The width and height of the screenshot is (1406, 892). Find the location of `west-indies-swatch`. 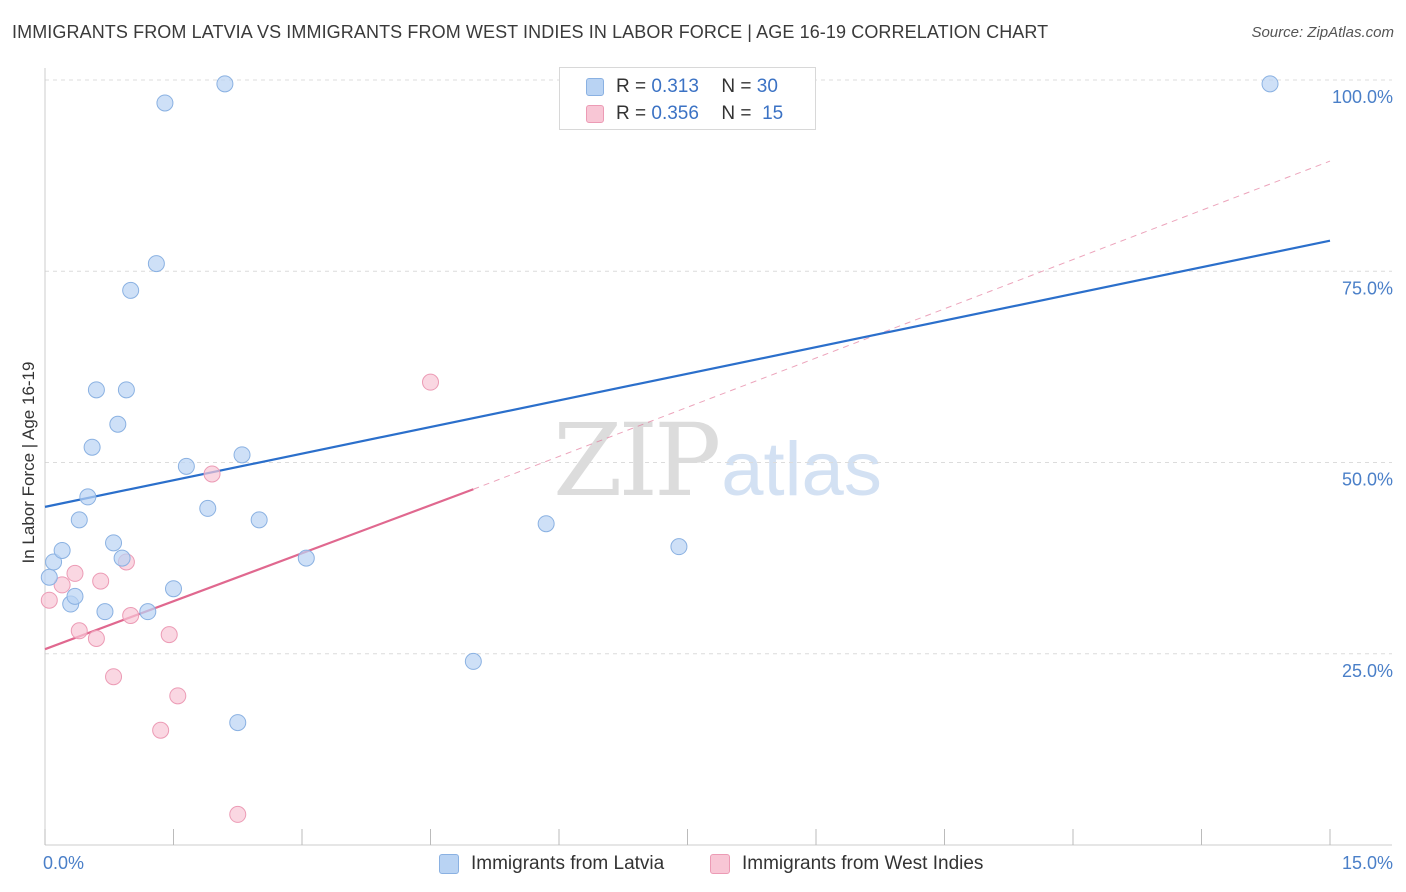

west-indies-swatch is located at coordinates (595, 114).